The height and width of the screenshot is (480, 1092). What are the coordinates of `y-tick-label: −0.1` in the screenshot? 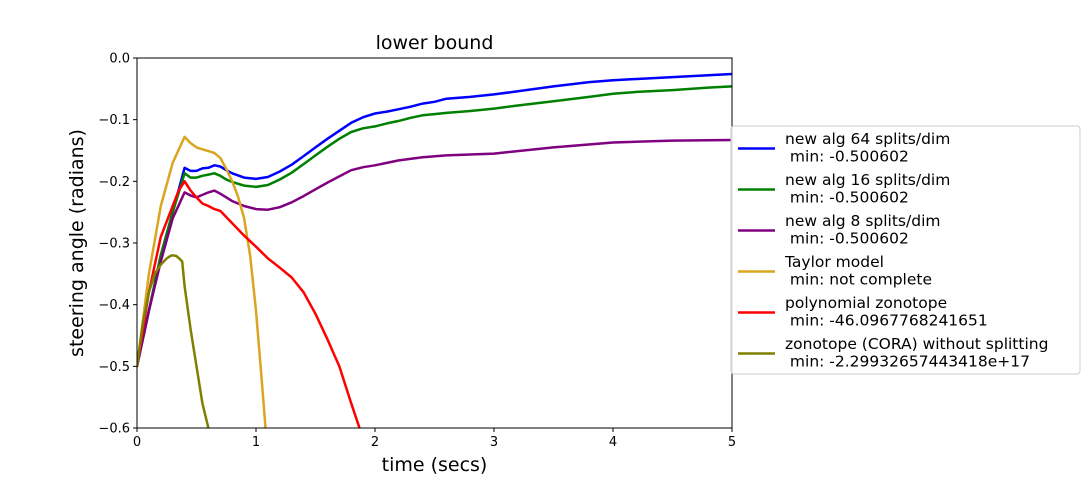 It's located at (114, 120).